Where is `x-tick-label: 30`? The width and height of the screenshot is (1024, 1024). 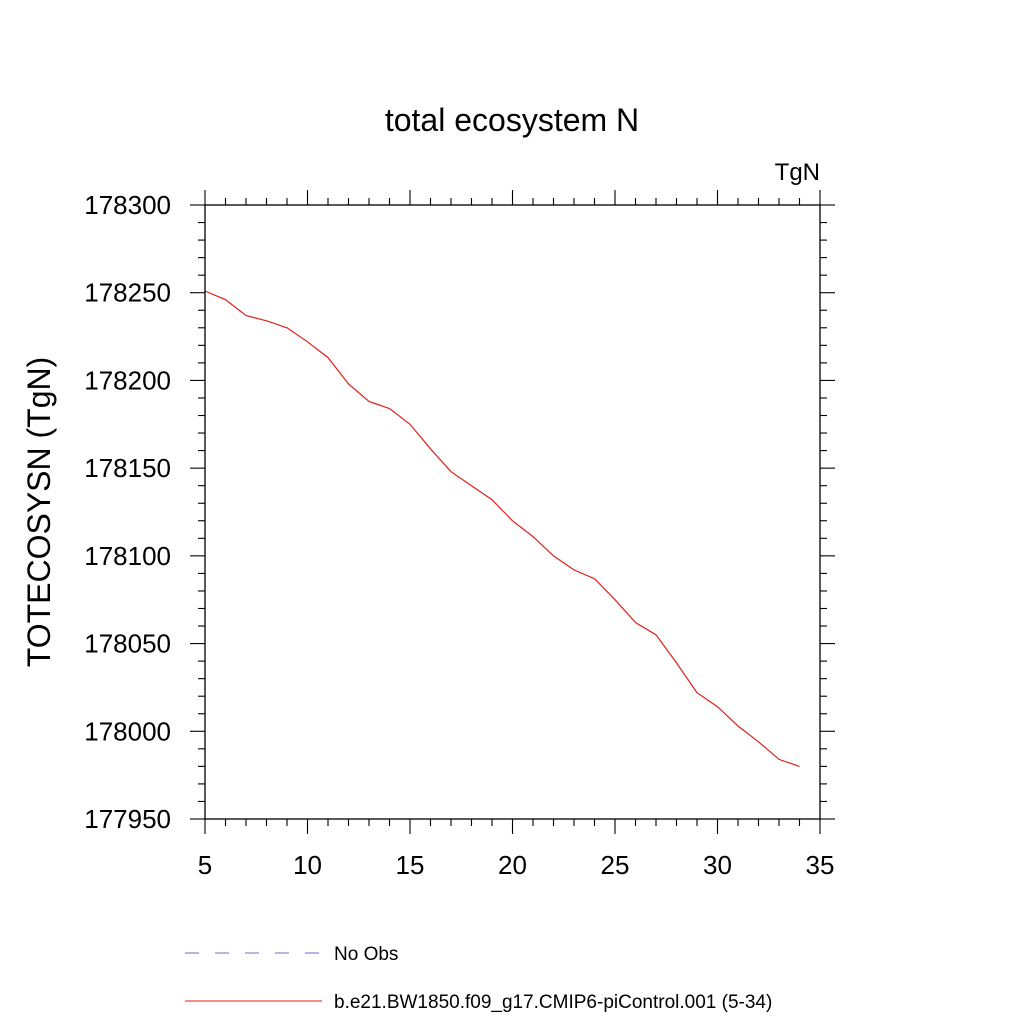
x-tick-label: 30 is located at coordinates (717, 865).